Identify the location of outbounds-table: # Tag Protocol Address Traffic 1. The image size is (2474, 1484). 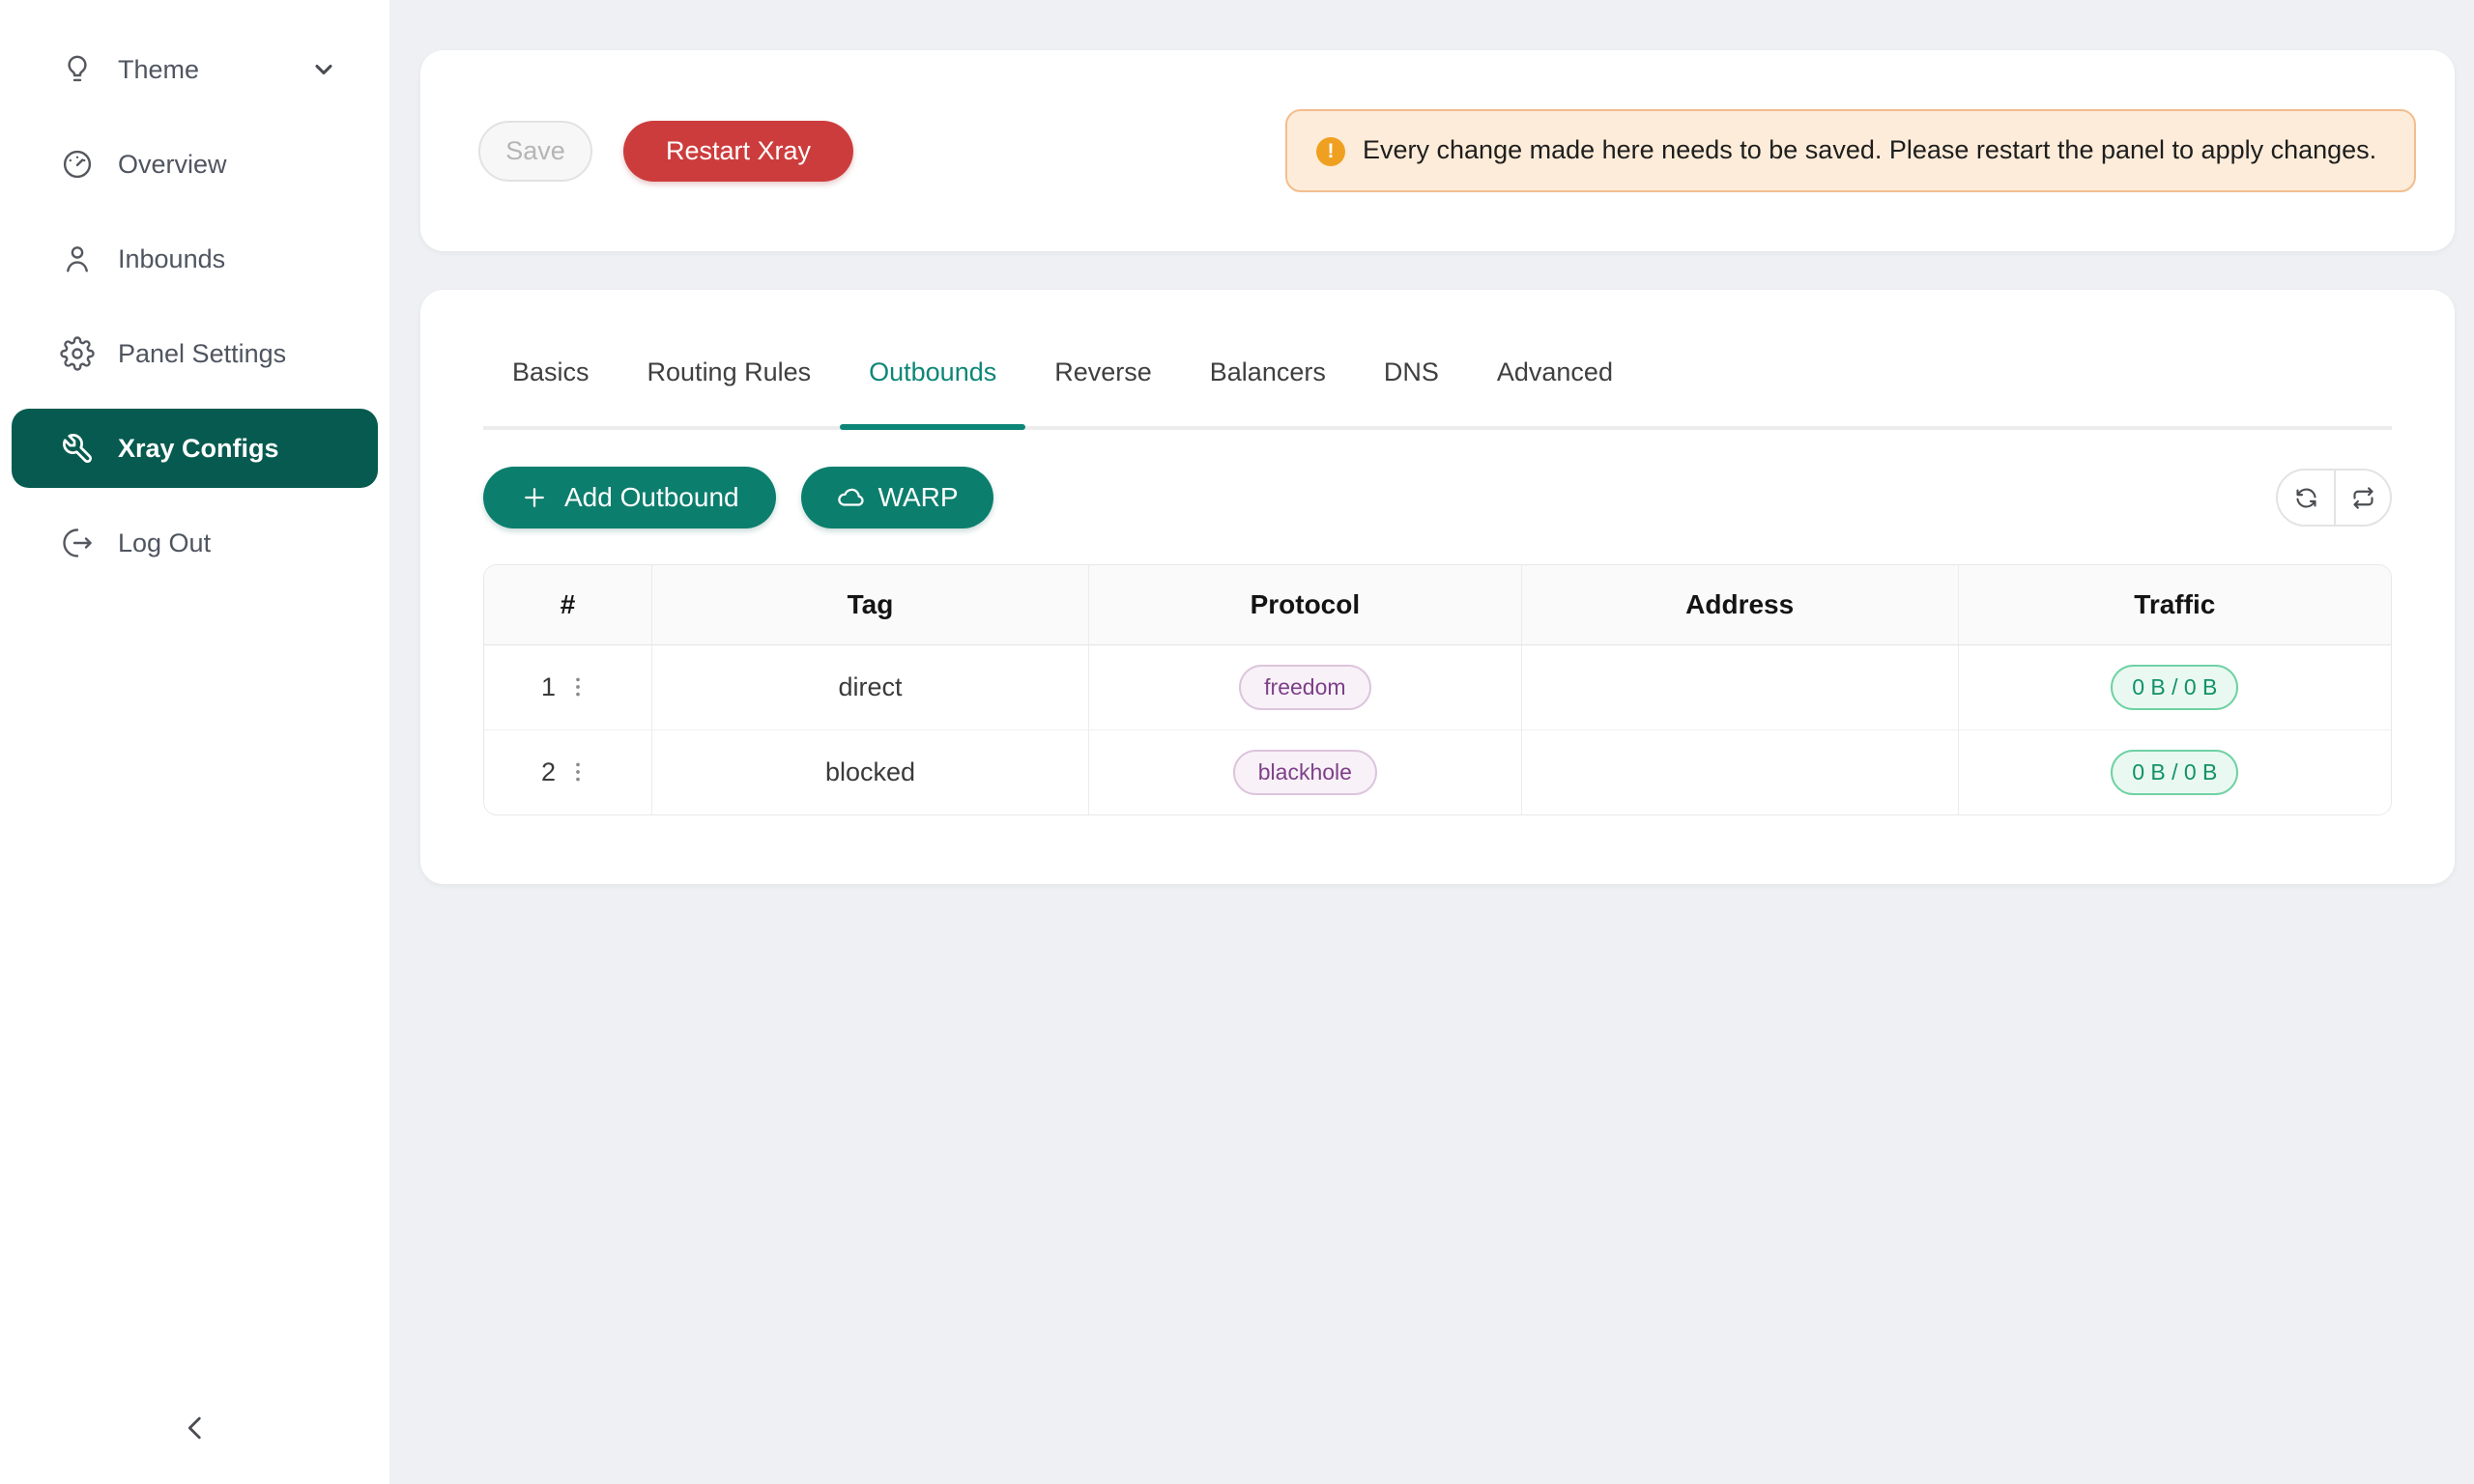
(1438, 689).